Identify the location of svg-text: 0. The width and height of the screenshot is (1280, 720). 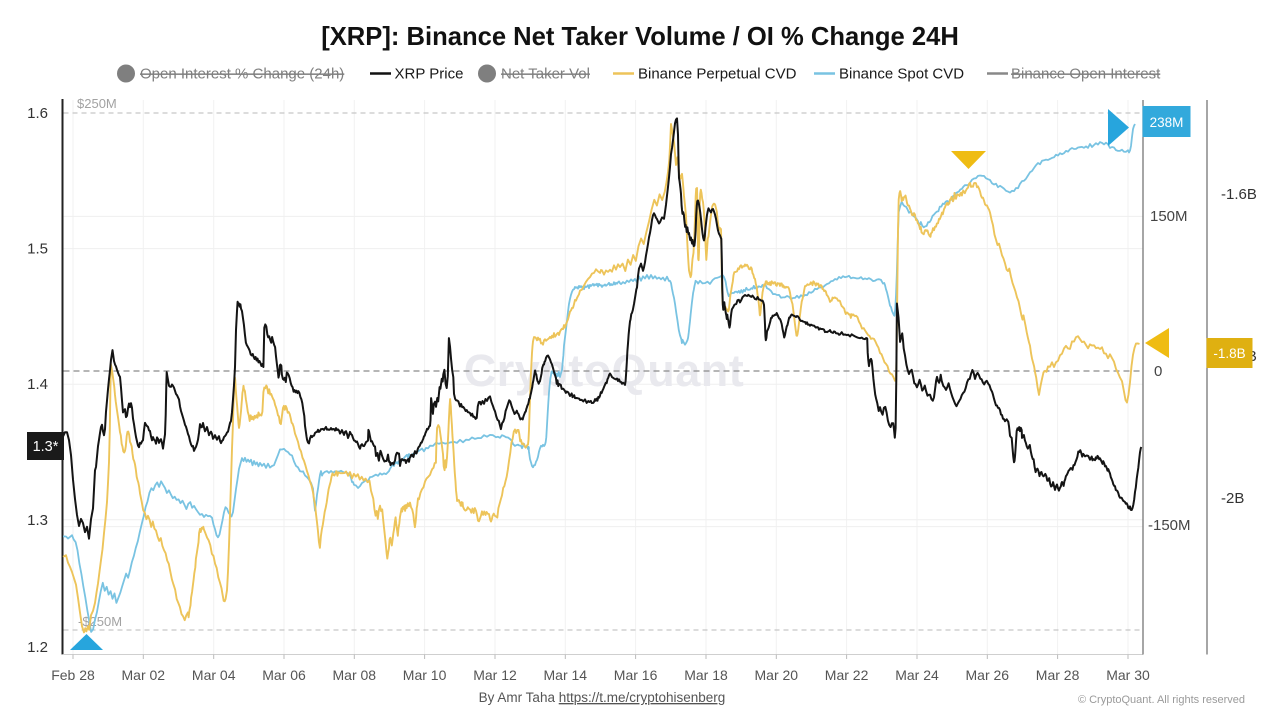
(1158, 371).